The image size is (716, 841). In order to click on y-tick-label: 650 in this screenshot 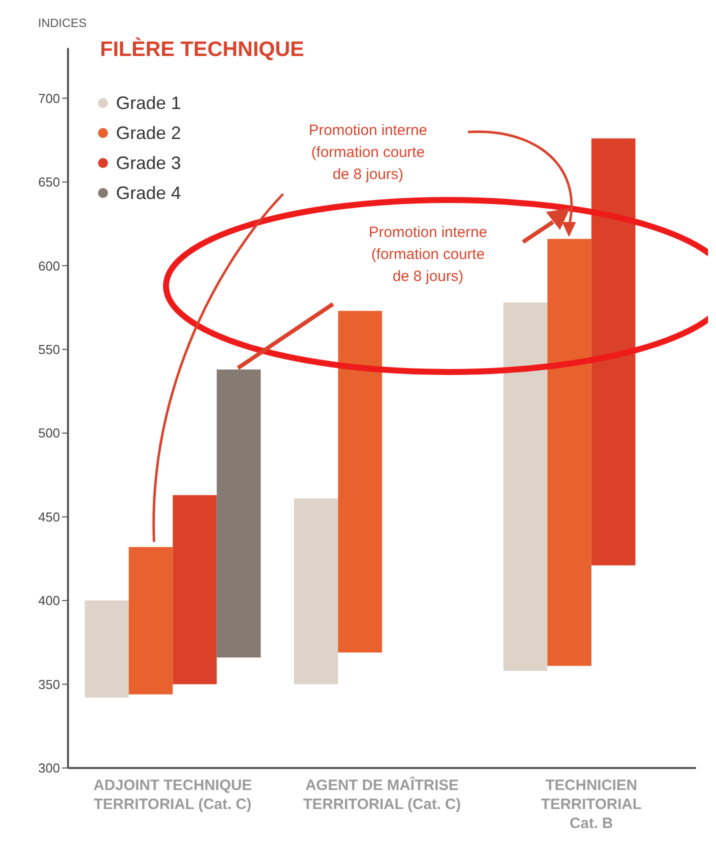, I will do `click(49, 182)`.